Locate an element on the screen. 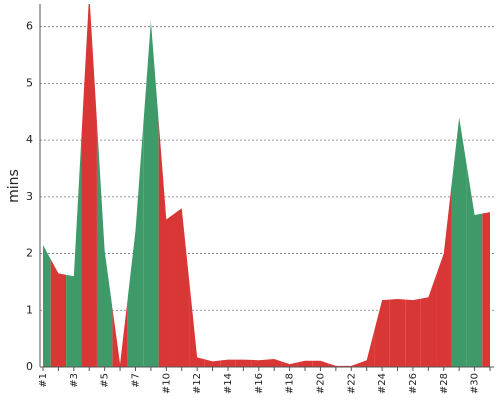 The height and width of the screenshot is (400, 500). y-tick-label: 0 is located at coordinates (29, 366).